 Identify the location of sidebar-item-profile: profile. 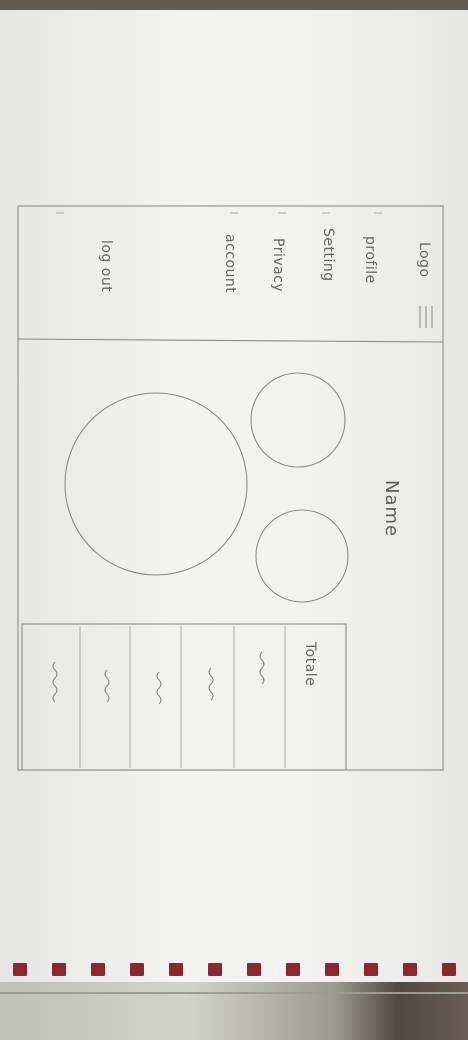
(370, 260).